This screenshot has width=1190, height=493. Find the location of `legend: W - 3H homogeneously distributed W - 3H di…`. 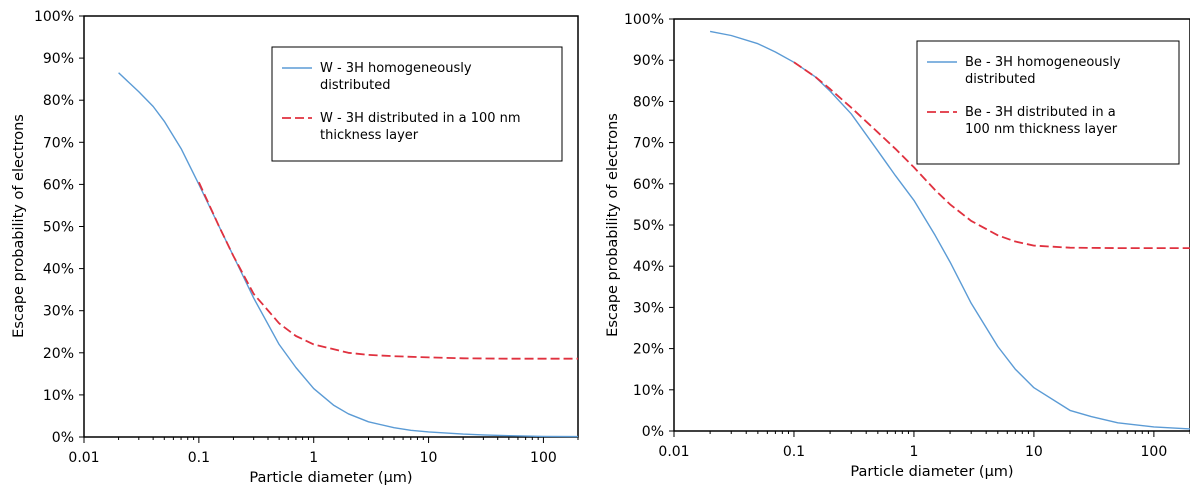

legend: W - 3H homogeneously distributed W - 3H di… is located at coordinates (417, 104).